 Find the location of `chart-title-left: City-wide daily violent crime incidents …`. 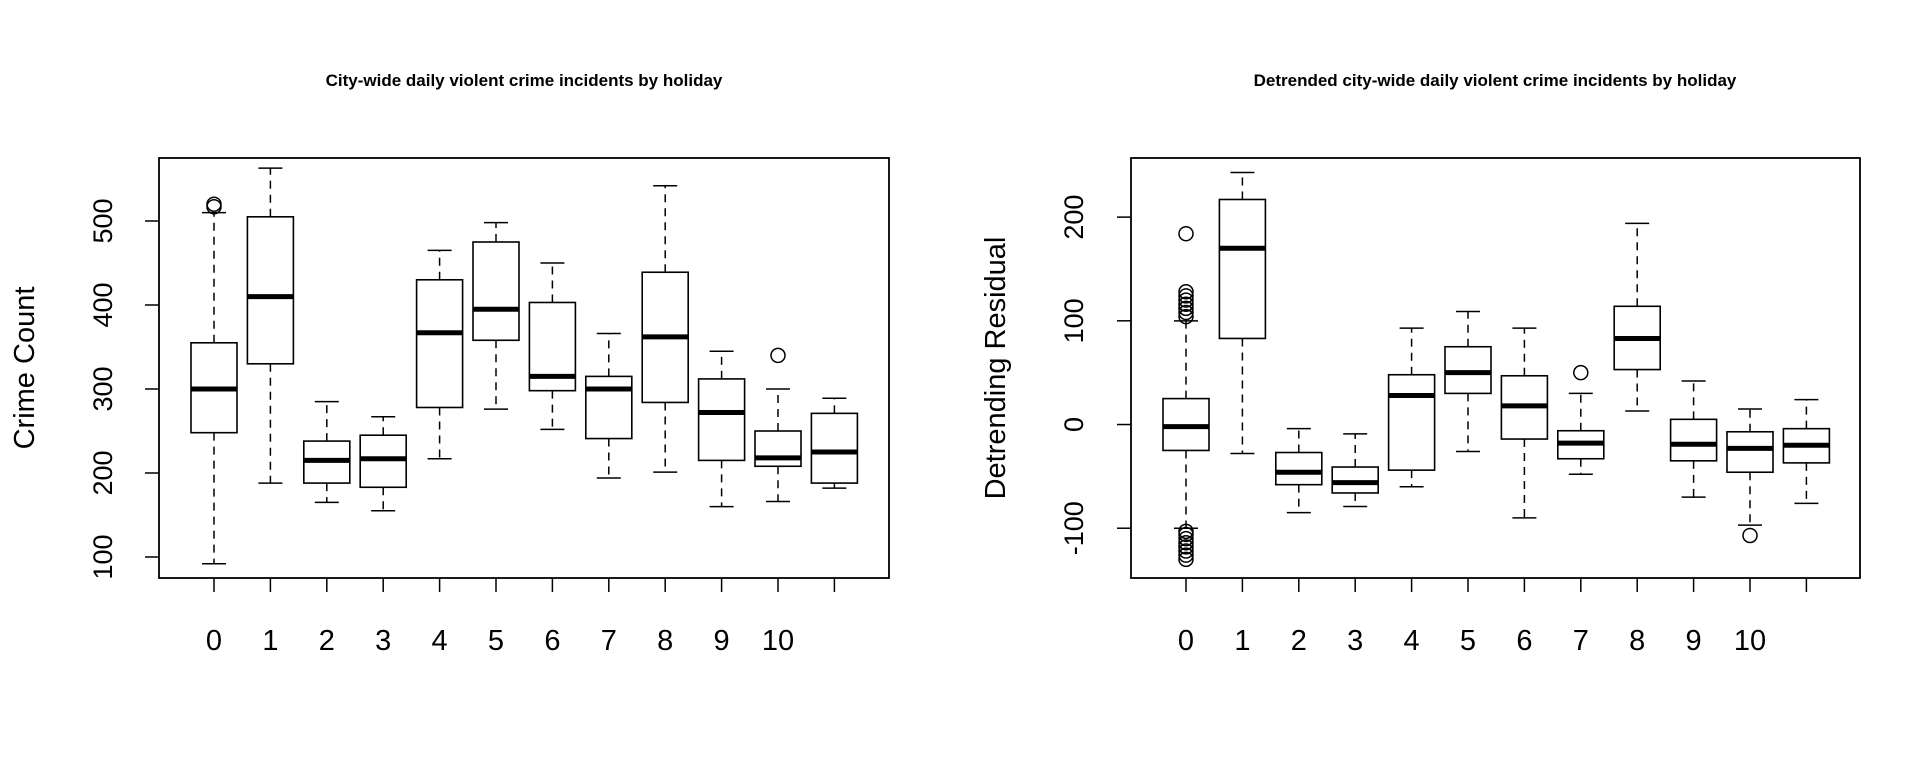

chart-title-left: City-wide daily violent crime incidents … is located at coordinates (524, 80).